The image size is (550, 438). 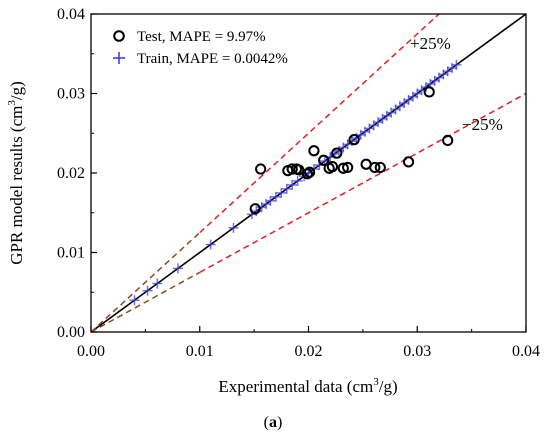 I want to click on x-tick-label: 0.00, so click(x=91, y=351).